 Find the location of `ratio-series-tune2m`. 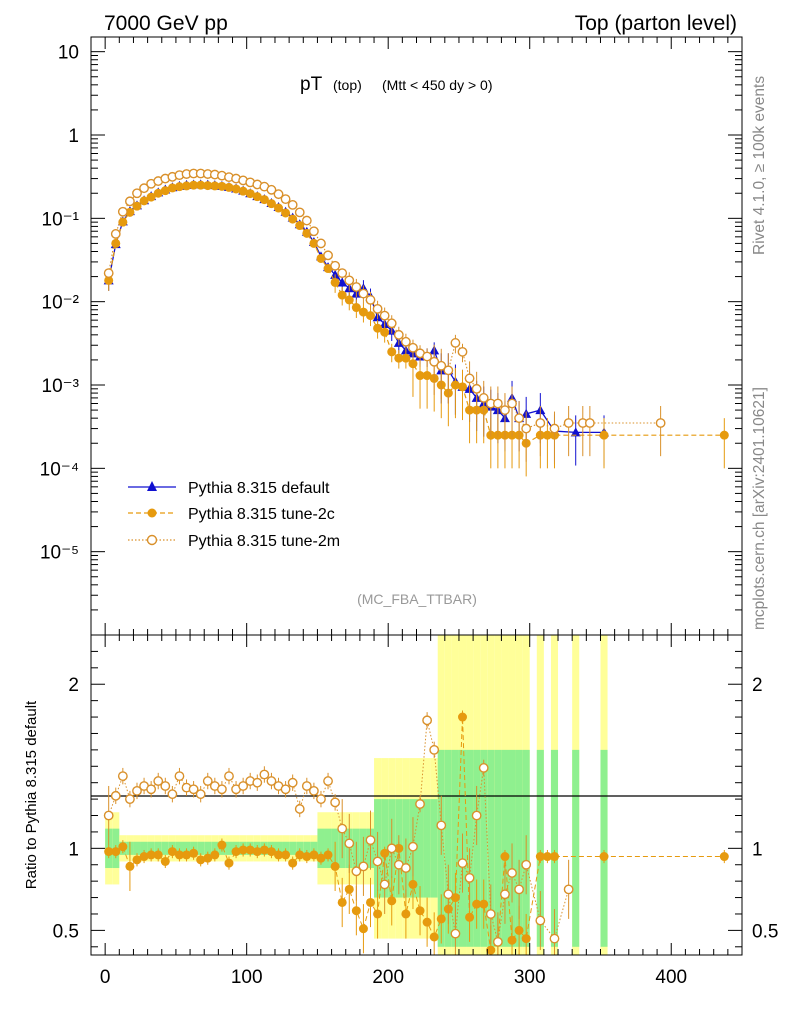

ratio-series-tune2m is located at coordinates (338, 833).